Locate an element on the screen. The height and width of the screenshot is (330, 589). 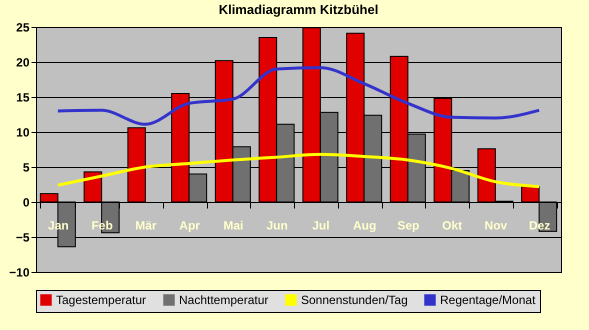
x-tick-label: Jun is located at coordinates (277, 225).